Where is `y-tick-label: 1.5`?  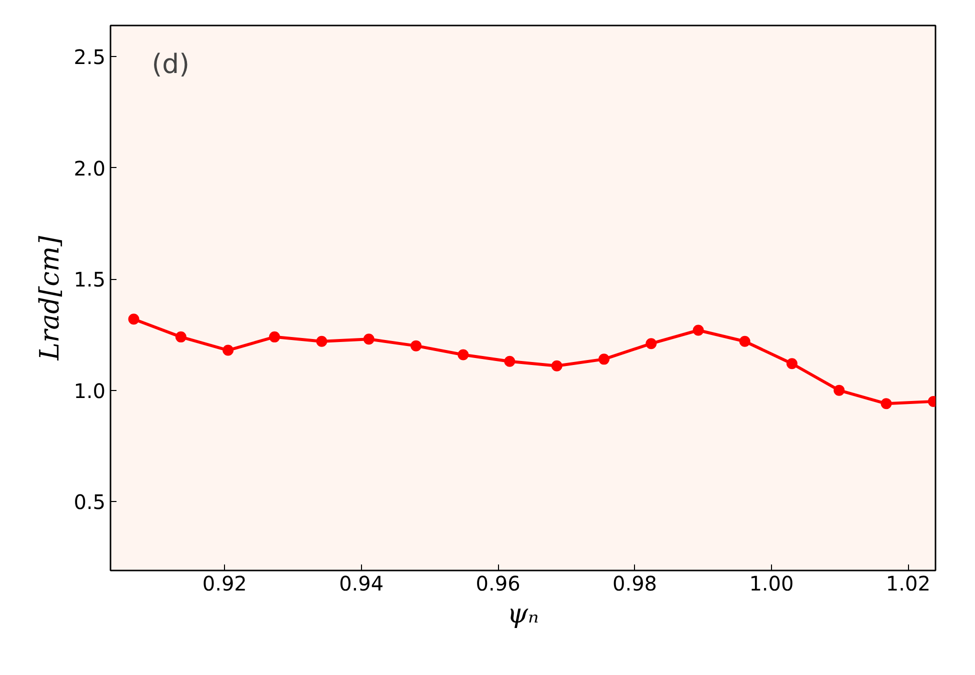 y-tick-label: 1.5 is located at coordinates (90, 280).